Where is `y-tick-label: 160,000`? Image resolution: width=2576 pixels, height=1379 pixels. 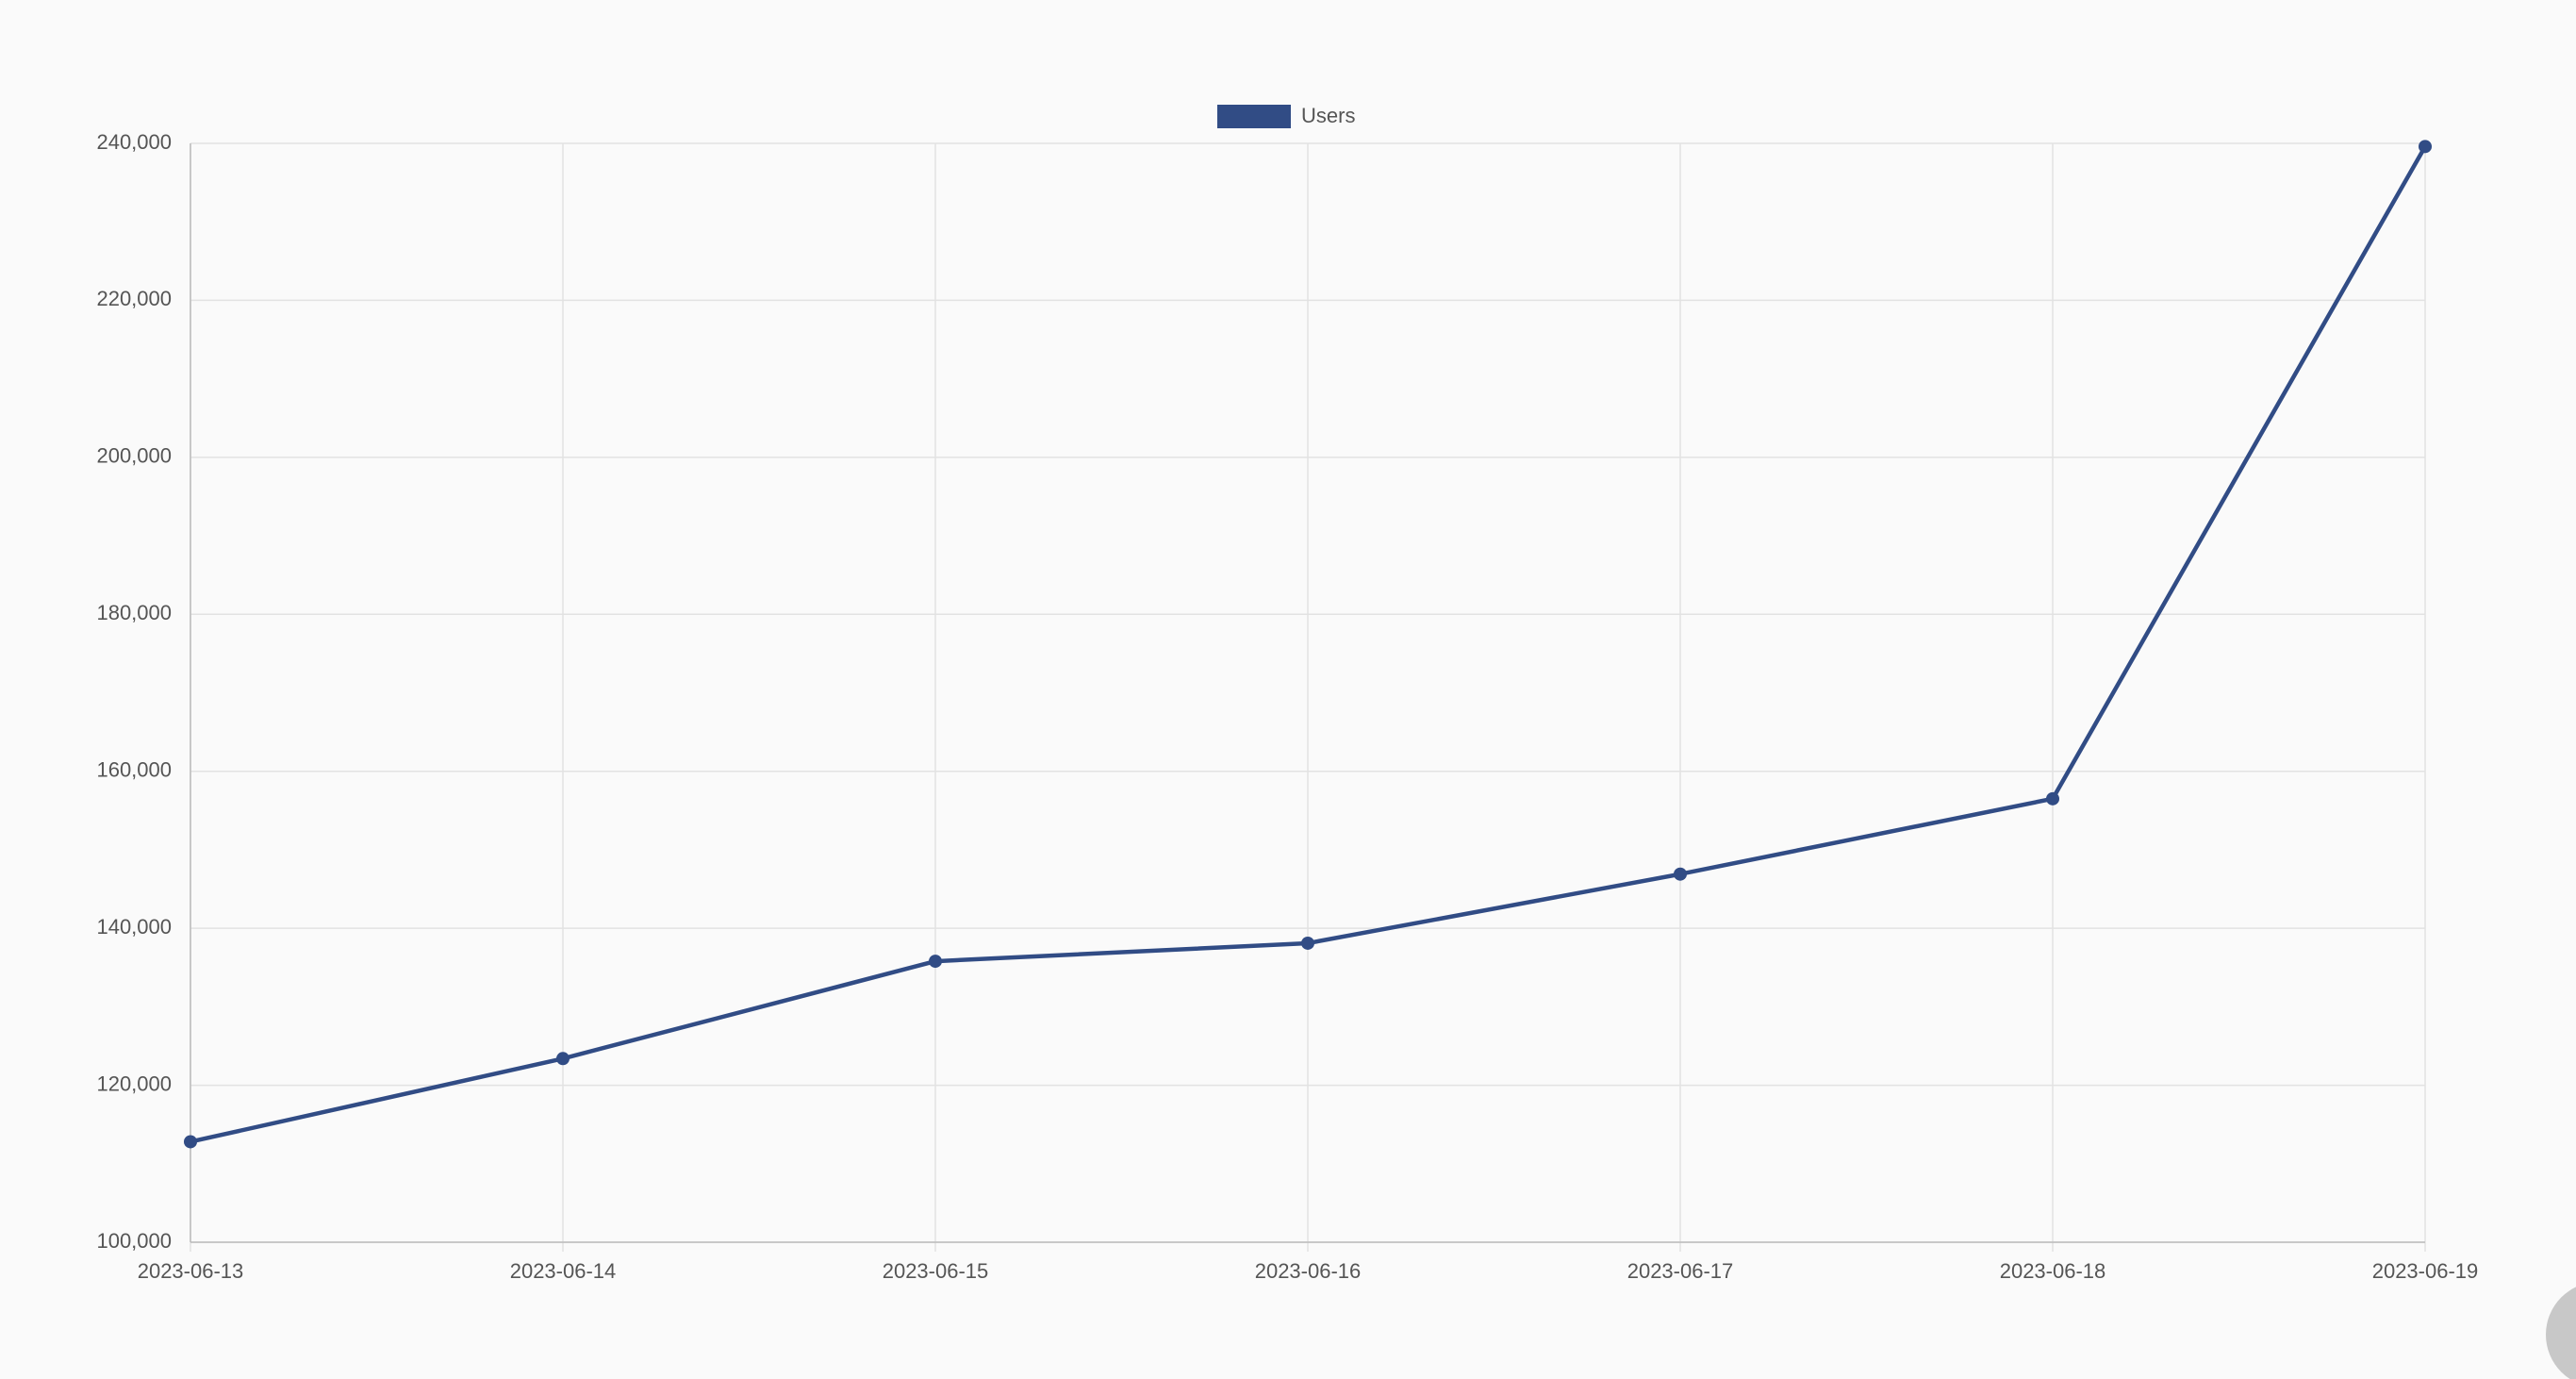 y-tick-label: 160,000 is located at coordinates (134, 770).